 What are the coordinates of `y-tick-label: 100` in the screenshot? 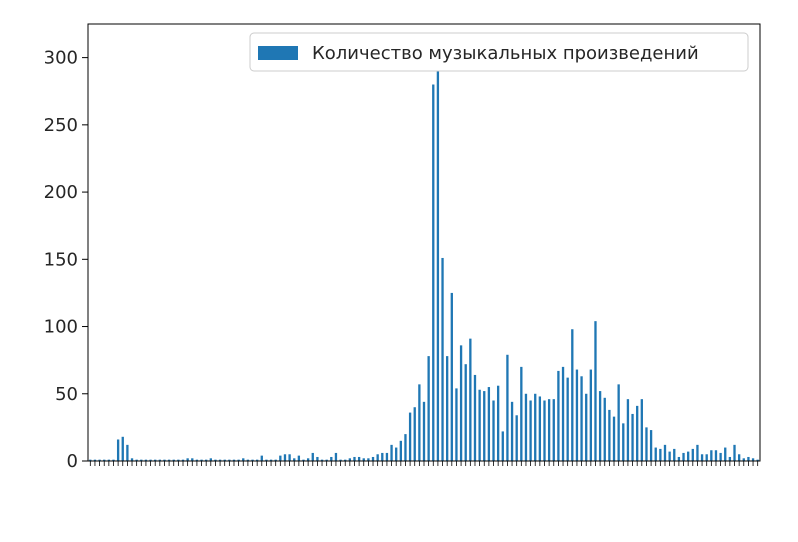 It's located at (61, 327).